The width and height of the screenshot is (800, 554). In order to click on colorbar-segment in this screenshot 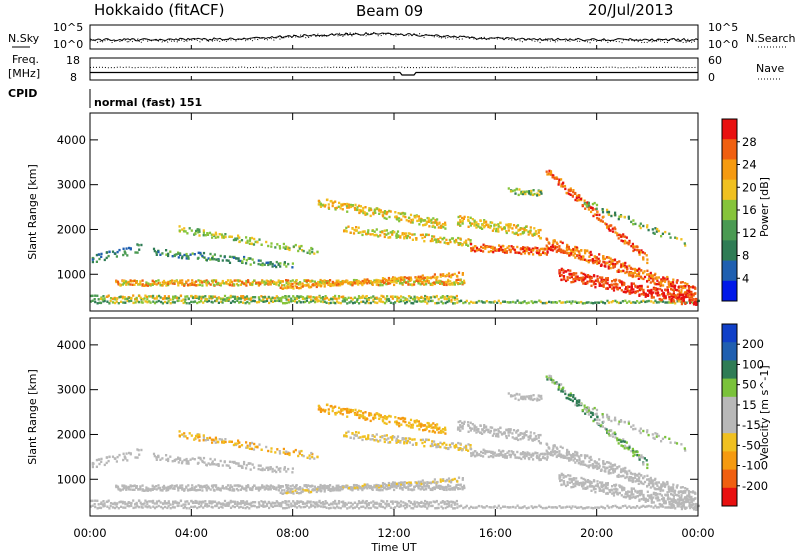, I will do `click(729, 291)`.